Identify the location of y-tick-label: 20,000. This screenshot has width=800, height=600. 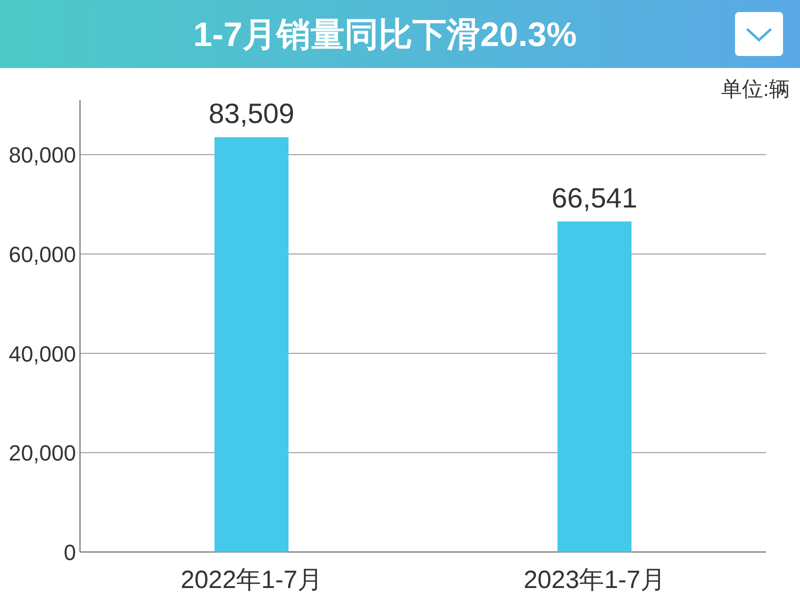
(42, 453).